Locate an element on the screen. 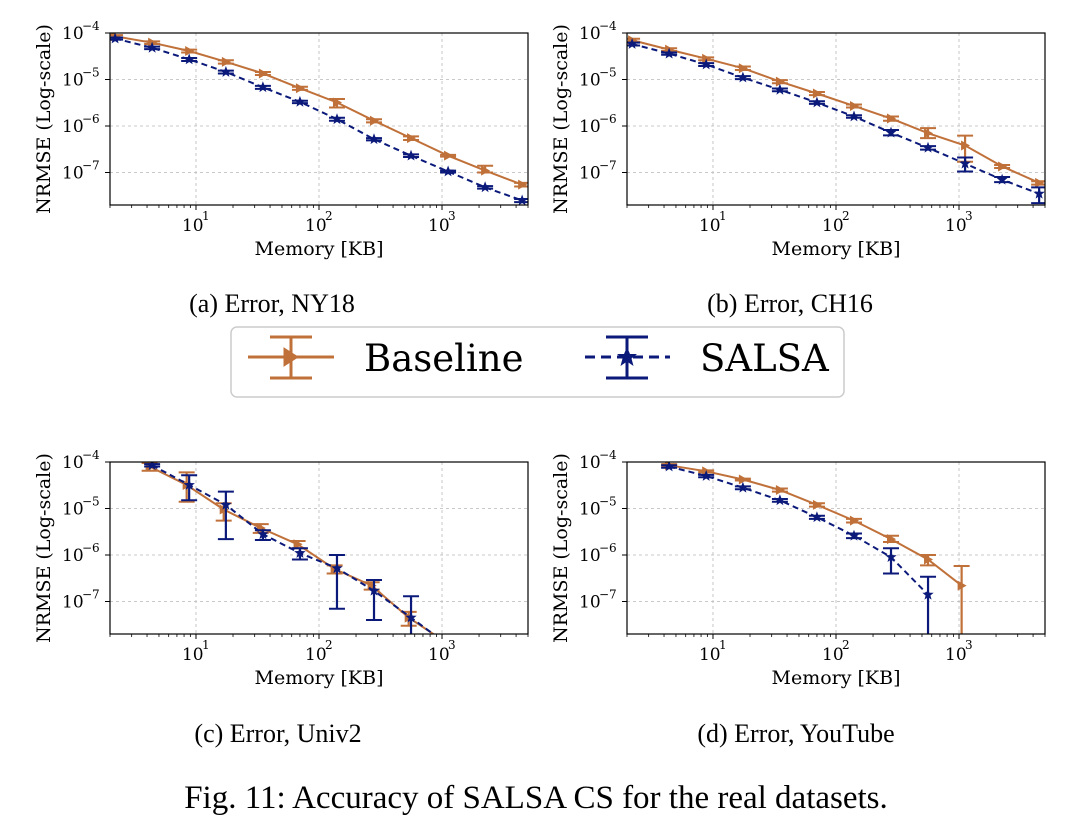  panel-caption: (a) Error, NY18 is located at coordinates (272, 303).